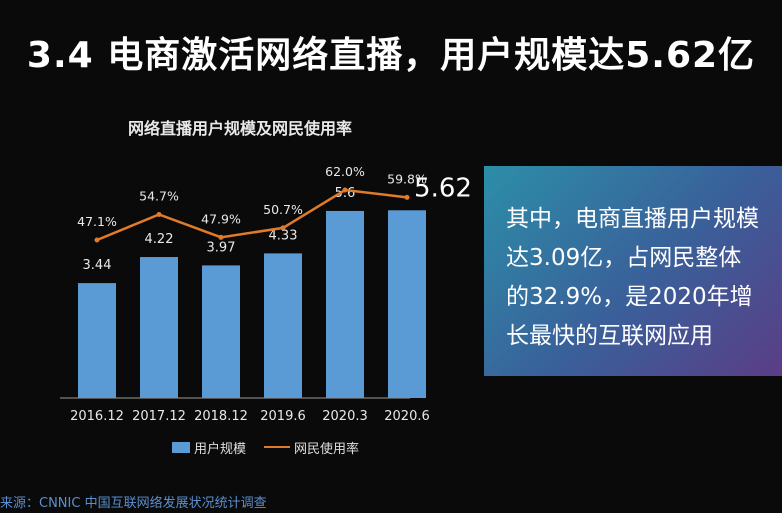 This screenshot has height=513, width=782. I want to click on line-value-label: 59.8%, so click(407, 178).